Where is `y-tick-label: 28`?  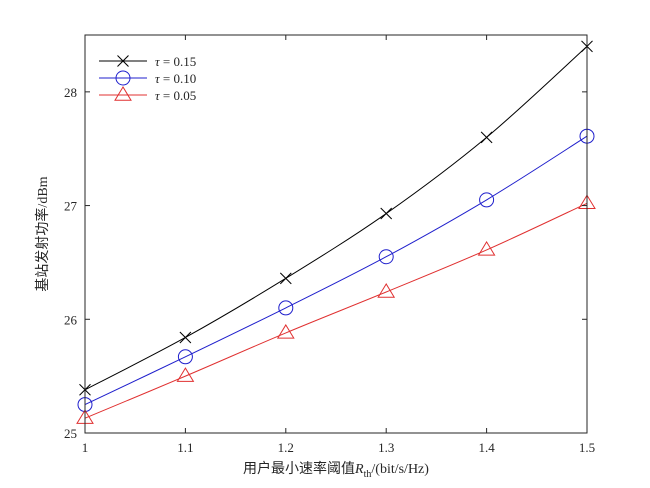 y-tick-label: 28 is located at coordinates (70, 92).